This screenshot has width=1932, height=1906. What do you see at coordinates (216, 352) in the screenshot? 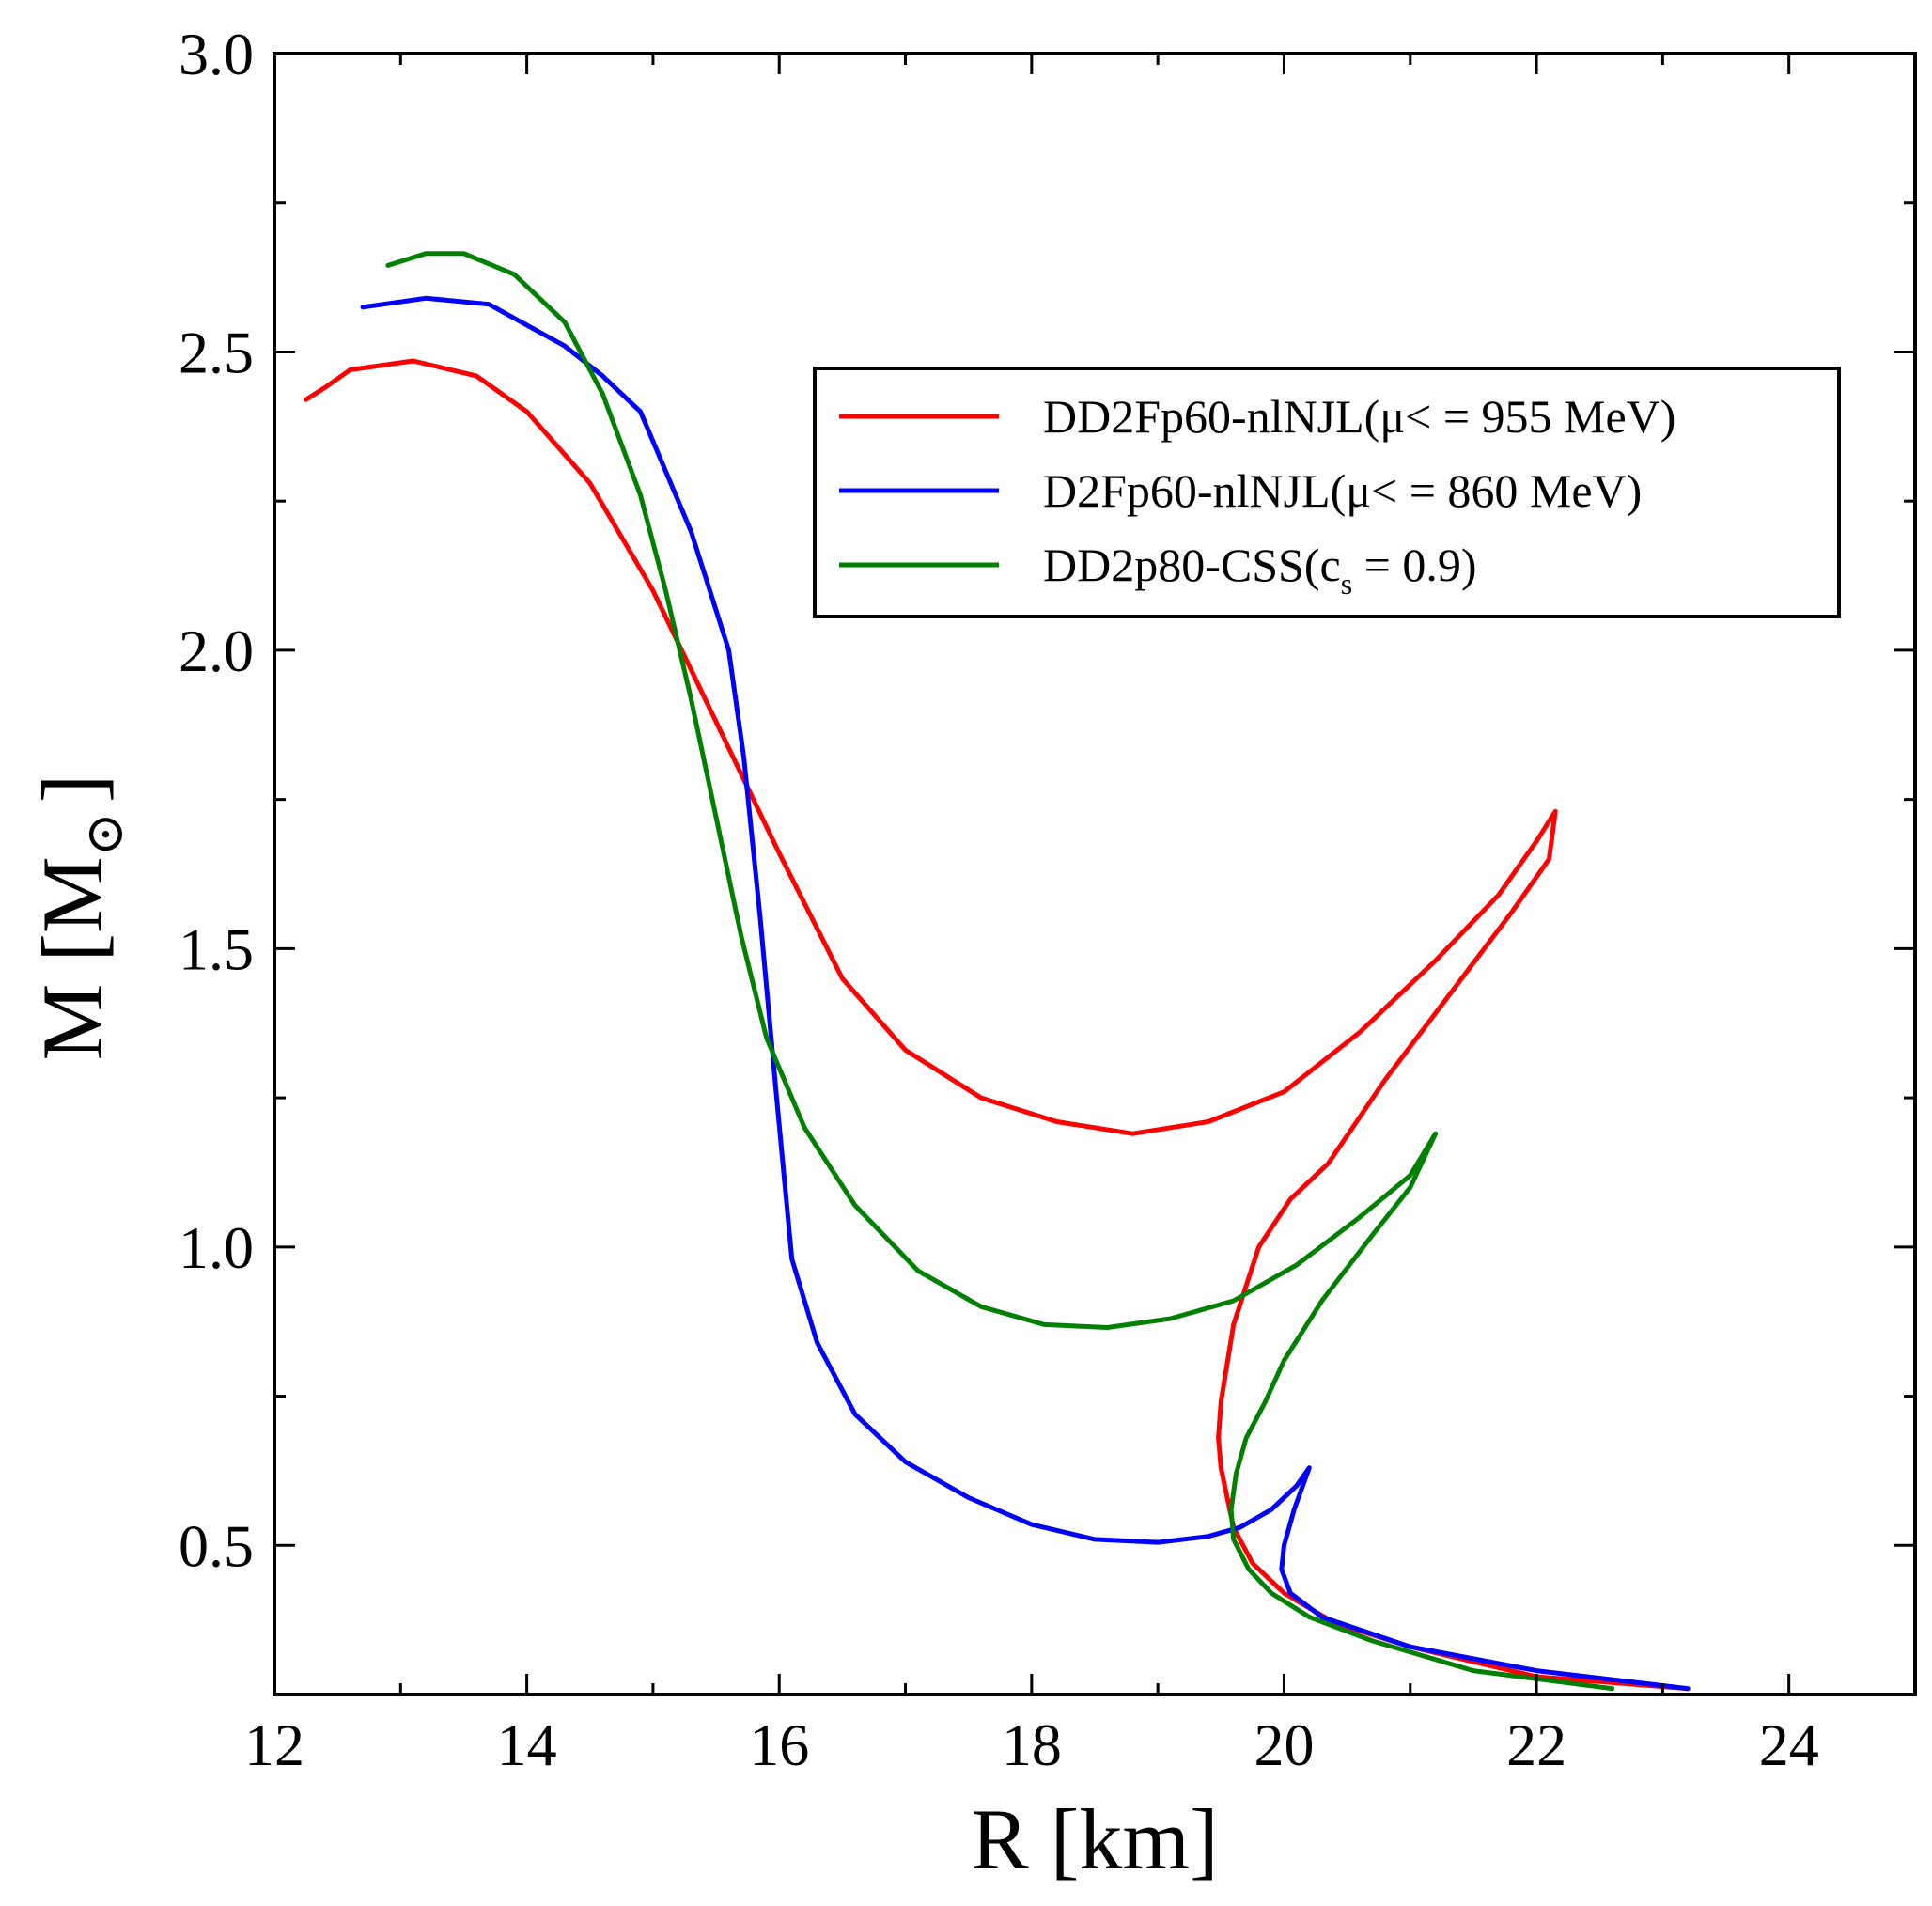
I see `y-tick-label: 2.5` at bounding box center [216, 352].